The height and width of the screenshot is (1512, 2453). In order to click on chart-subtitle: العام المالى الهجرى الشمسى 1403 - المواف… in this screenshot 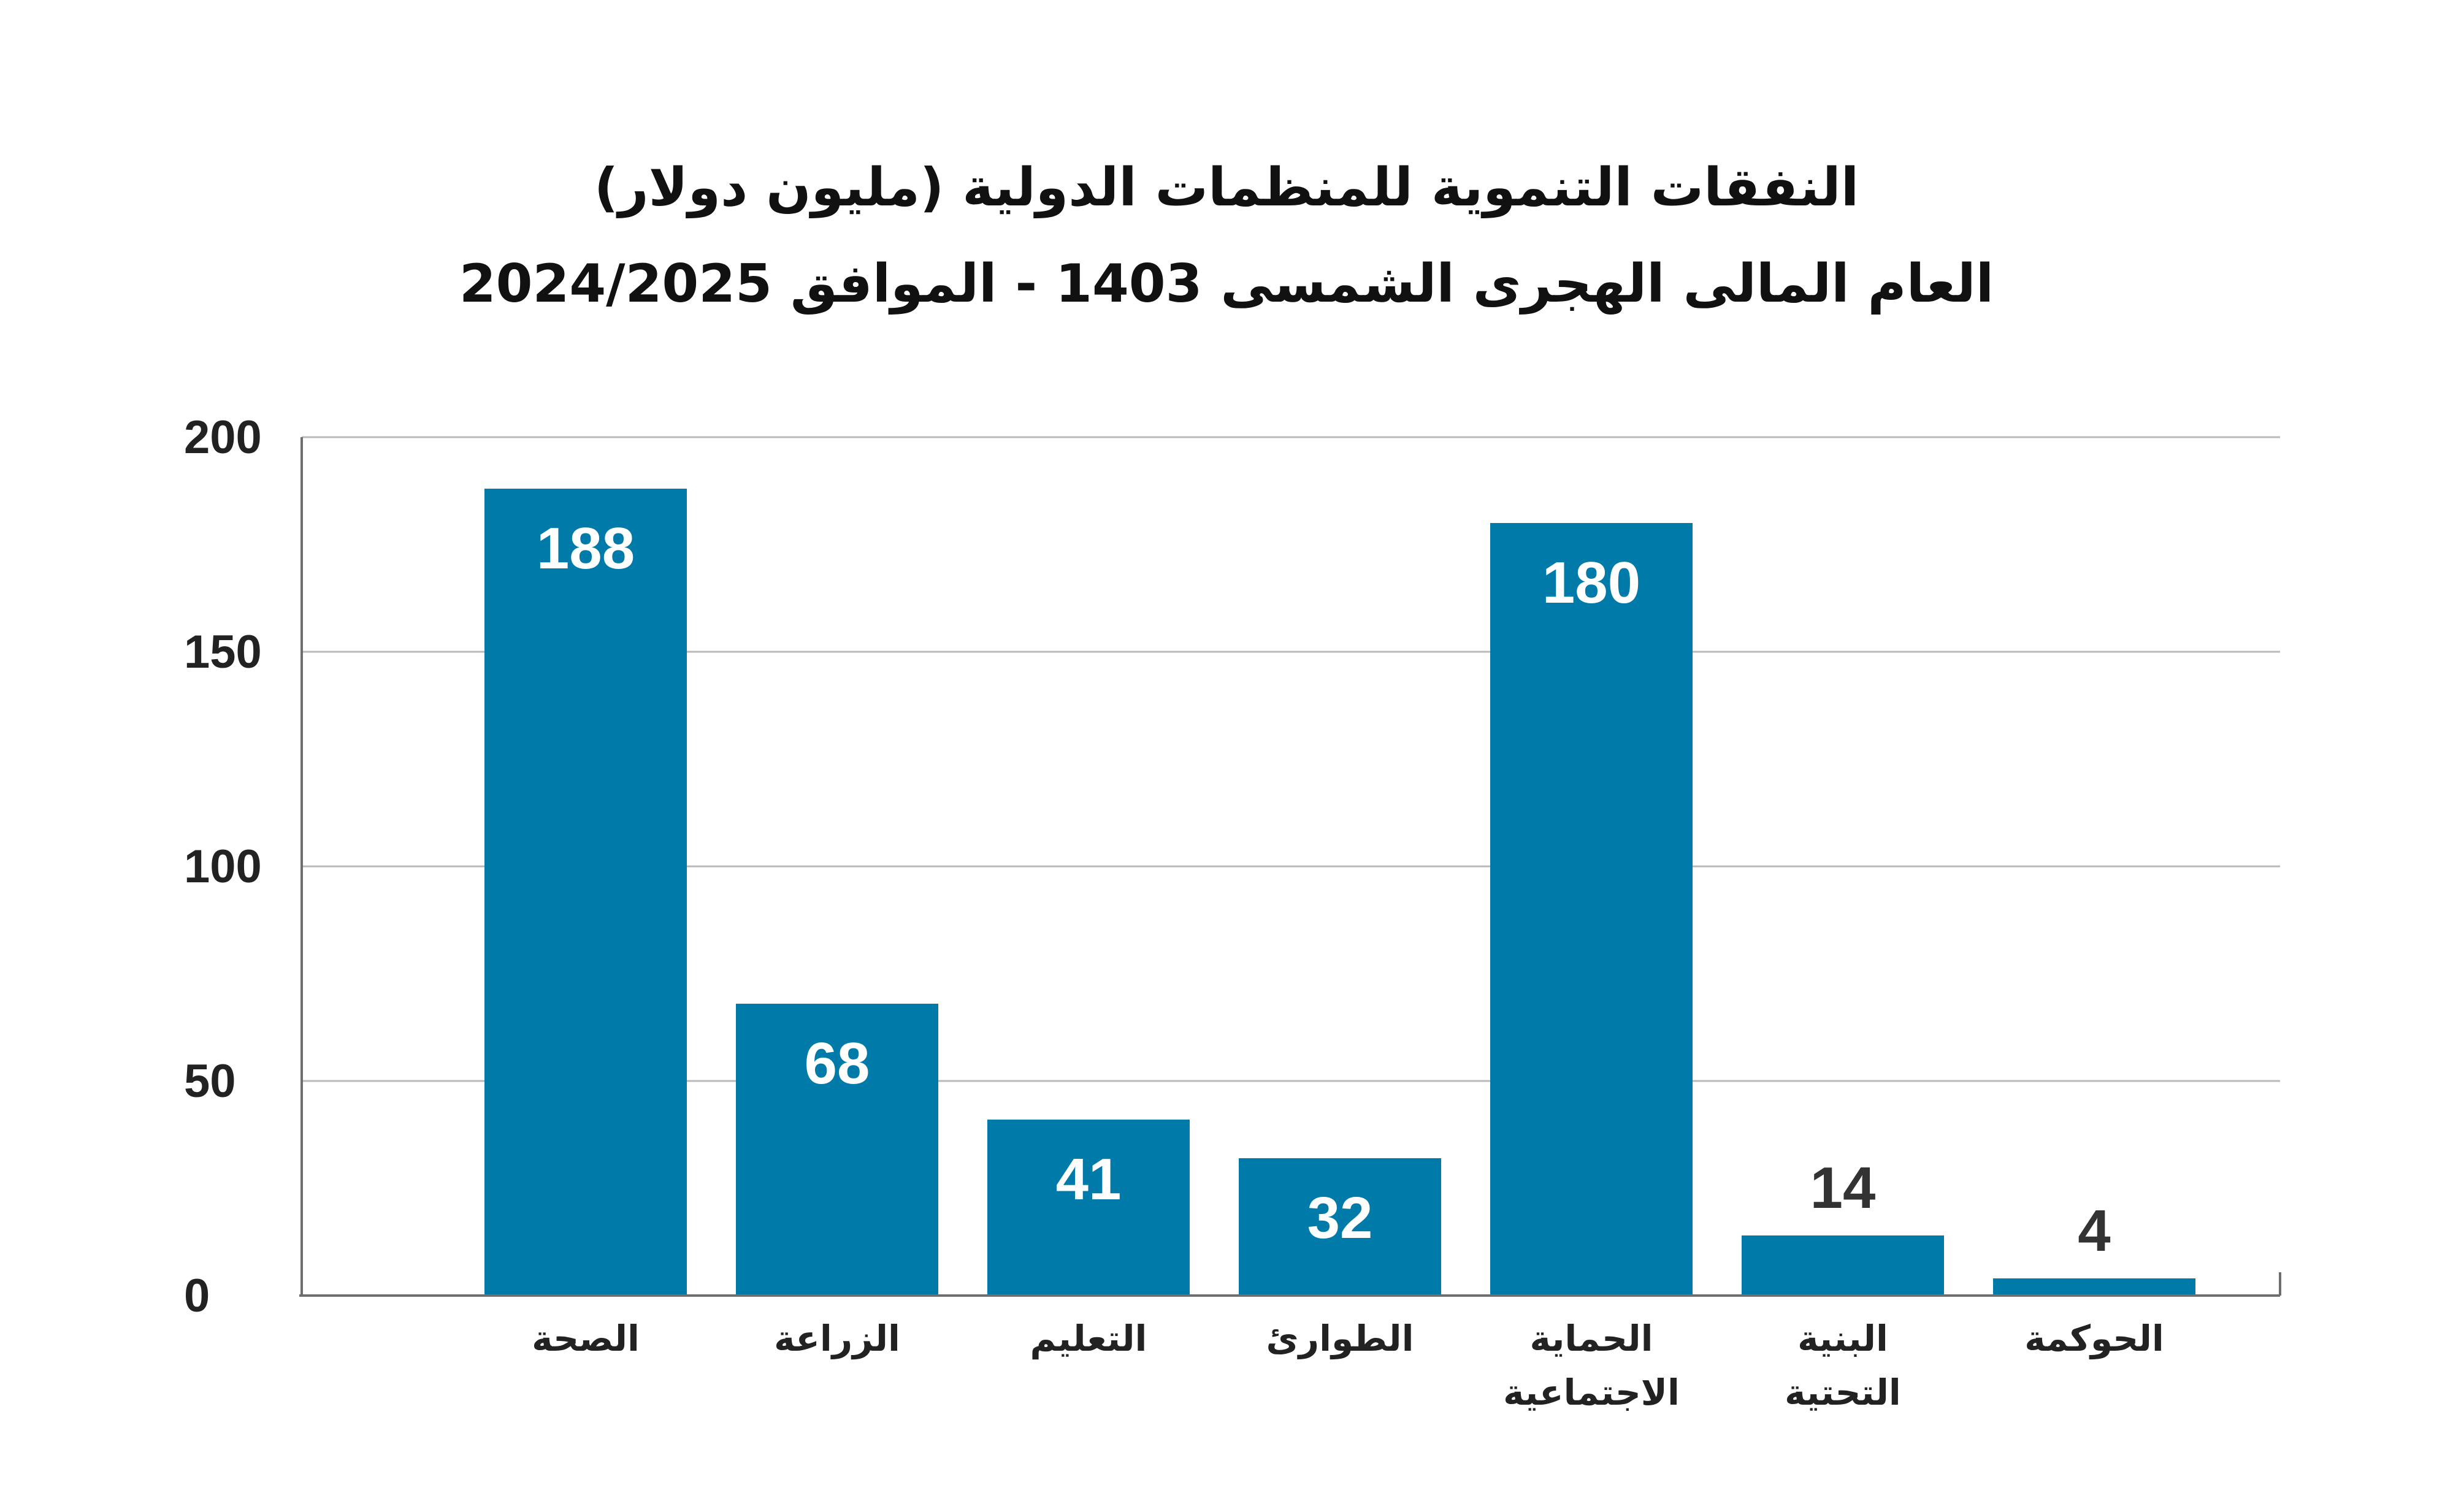, I will do `click(1226, 284)`.